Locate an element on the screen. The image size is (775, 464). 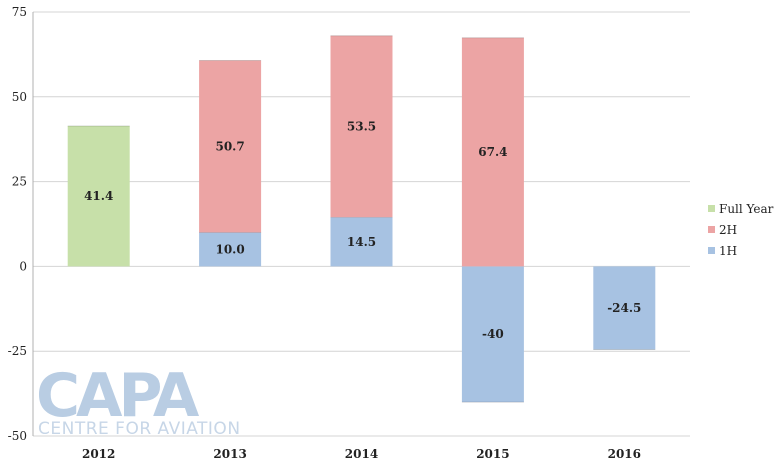
data-label: 50.7 is located at coordinates (229, 146).